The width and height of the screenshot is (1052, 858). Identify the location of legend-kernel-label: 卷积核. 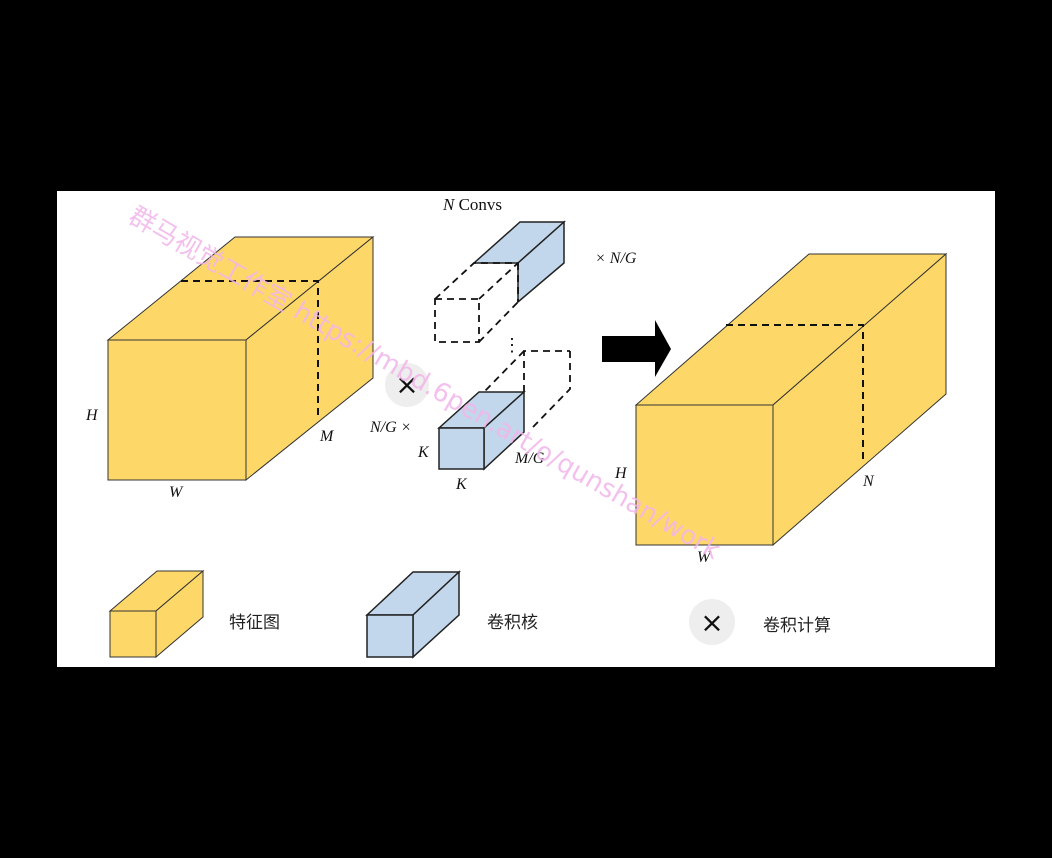
(512, 623).